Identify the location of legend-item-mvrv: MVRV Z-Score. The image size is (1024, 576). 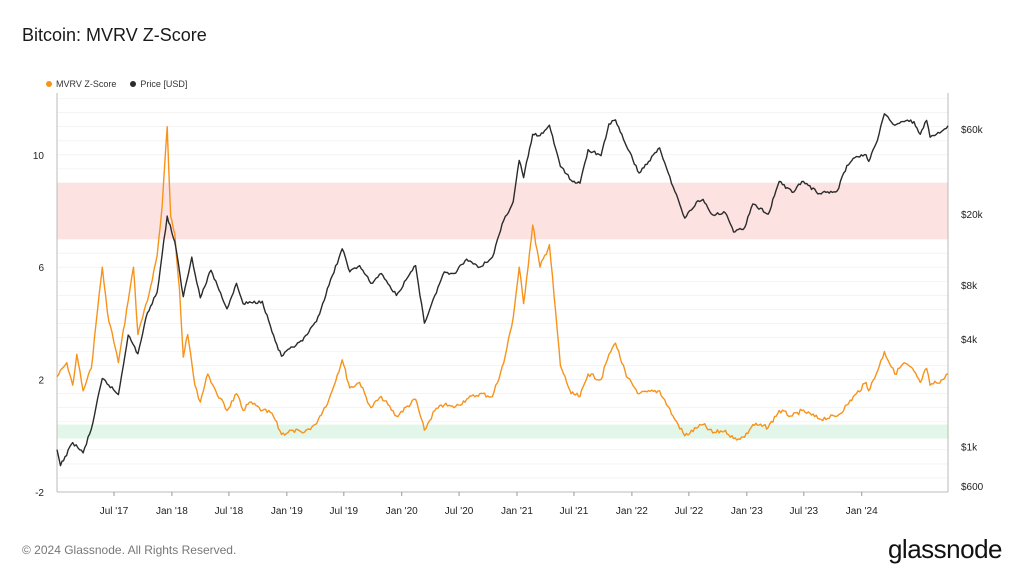
(81, 84).